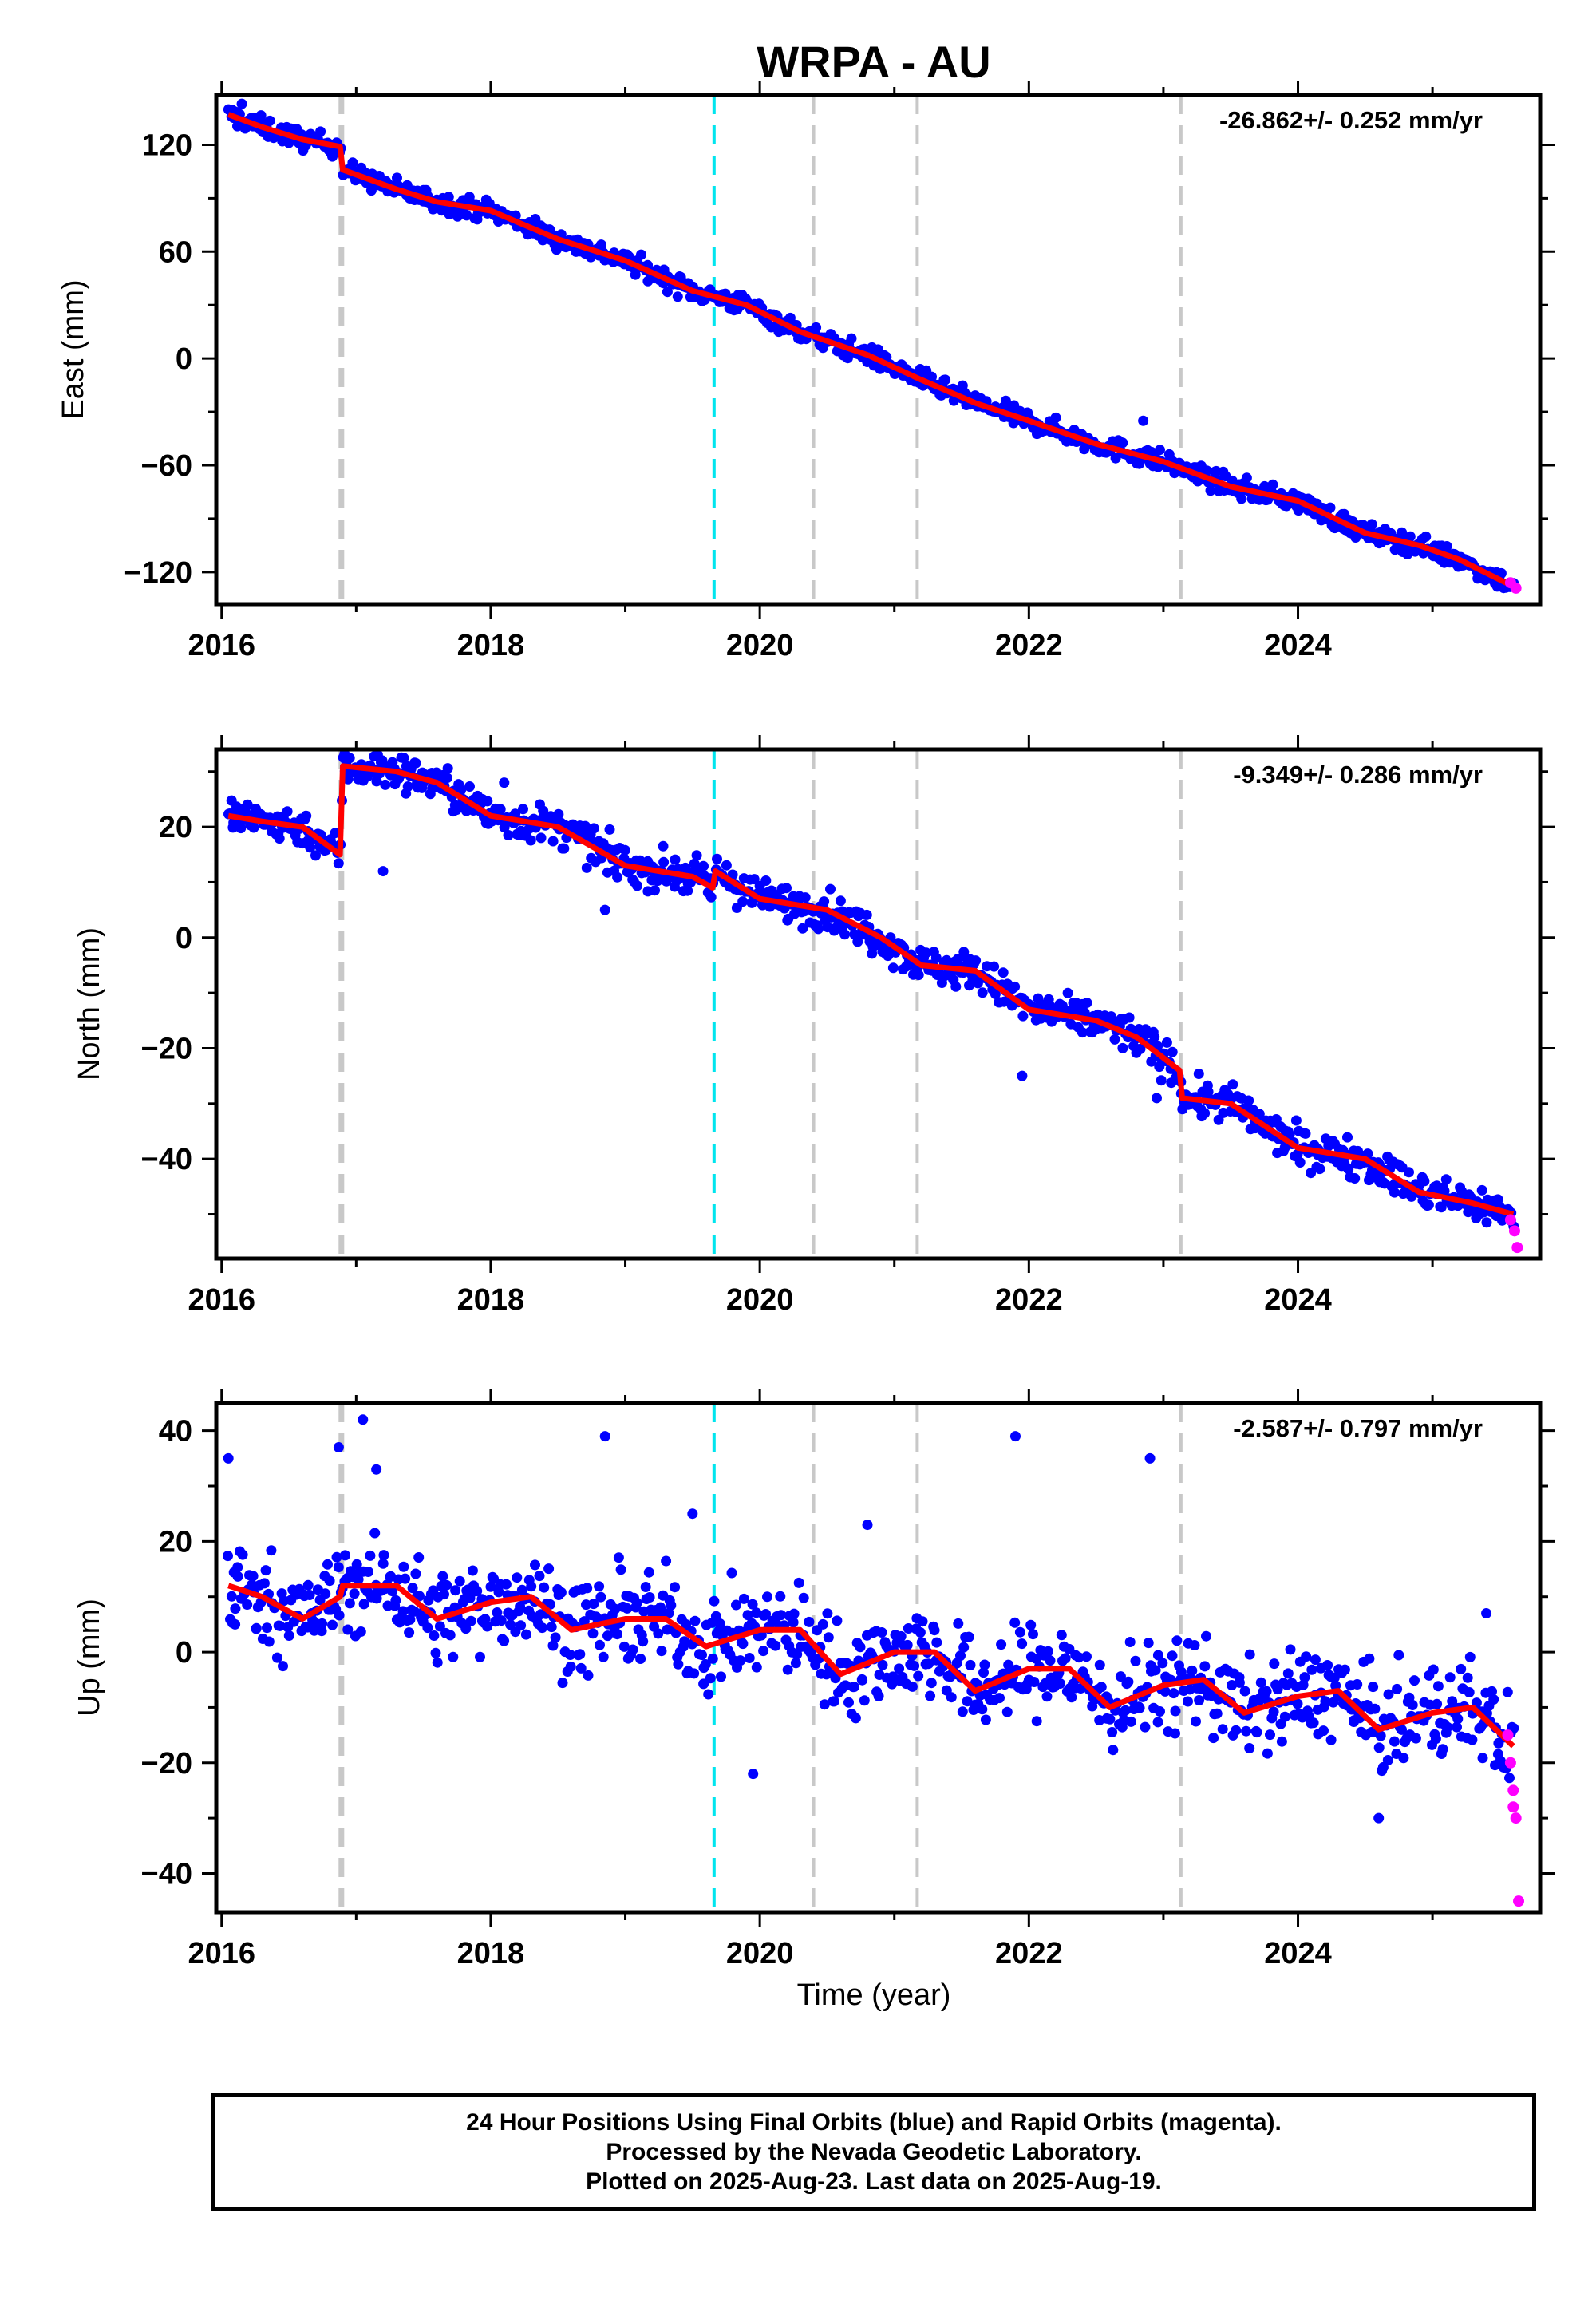  I want to click on up-x-tick-label: 2022, so click(1029, 1953).